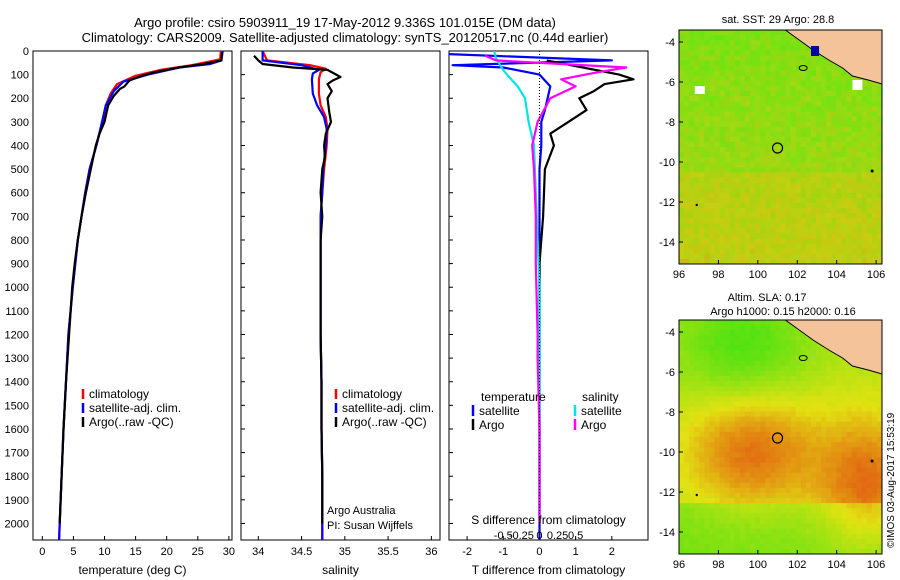  What do you see at coordinates (17, 312) in the screenshot?
I see `depth-tick-label: 1100` at bounding box center [17, 312].